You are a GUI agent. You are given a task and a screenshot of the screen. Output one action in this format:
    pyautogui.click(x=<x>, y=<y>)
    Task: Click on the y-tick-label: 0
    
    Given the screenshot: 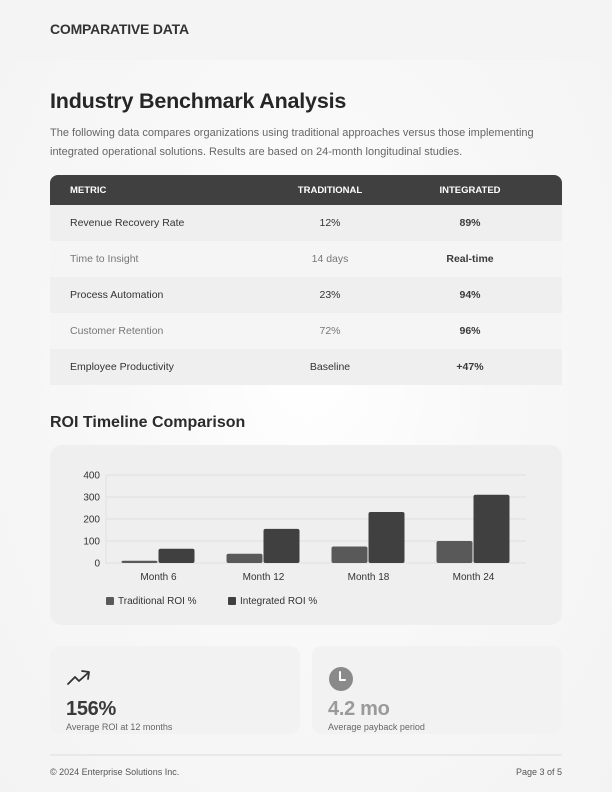 What is the action you would take?
    pyautogui.click(x=97, y=564)
    